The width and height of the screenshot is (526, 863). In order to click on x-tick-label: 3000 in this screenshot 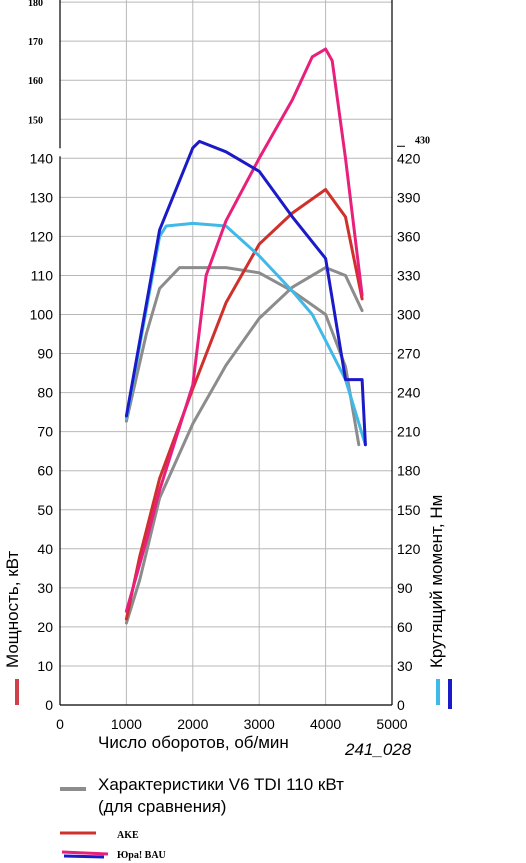, I will do `click(259, 724)`.